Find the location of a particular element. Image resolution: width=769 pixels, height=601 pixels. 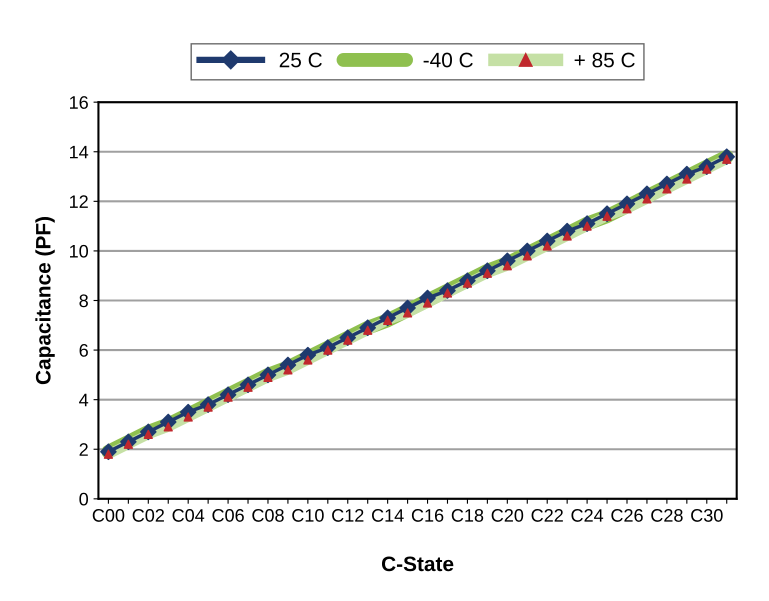

x-axis-title: C-State is located at coordinates (418, 564).